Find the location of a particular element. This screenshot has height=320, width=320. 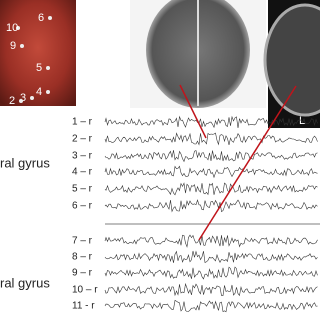

surgery-photo is located at coordinates (38, 53).